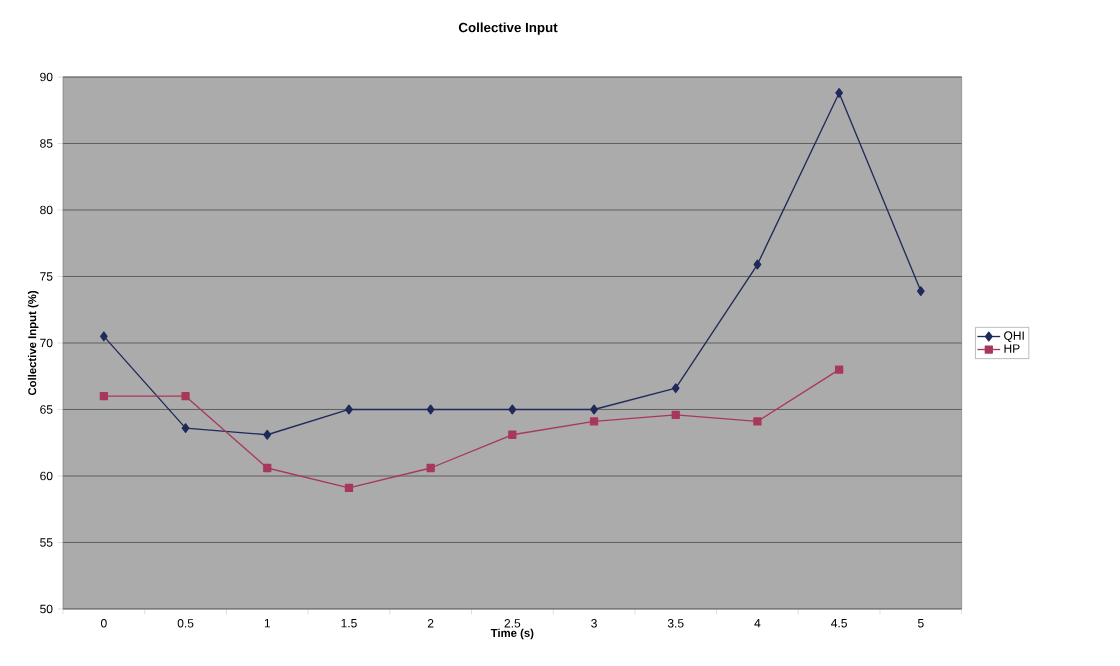  I want to click on x-tick-label: 1.5, so click(349, 623).